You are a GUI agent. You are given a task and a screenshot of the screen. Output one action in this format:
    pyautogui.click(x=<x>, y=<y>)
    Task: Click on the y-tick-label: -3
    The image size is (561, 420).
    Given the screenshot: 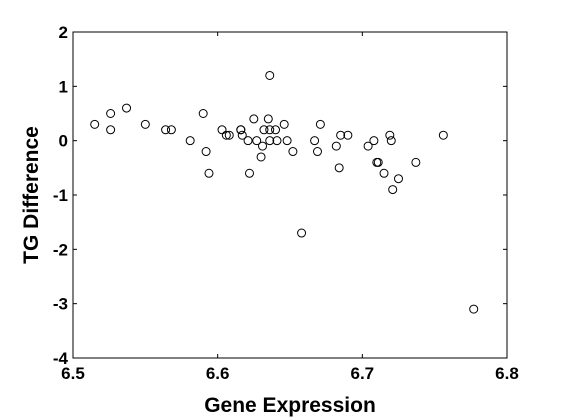 What is the action you would take?
    pyautogui.click(x=60, y=304)
    